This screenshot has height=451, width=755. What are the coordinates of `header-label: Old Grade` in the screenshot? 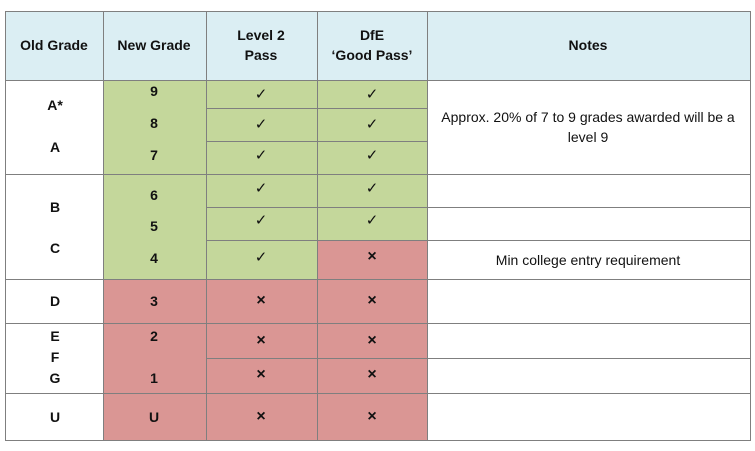 It's located at (54, 45).